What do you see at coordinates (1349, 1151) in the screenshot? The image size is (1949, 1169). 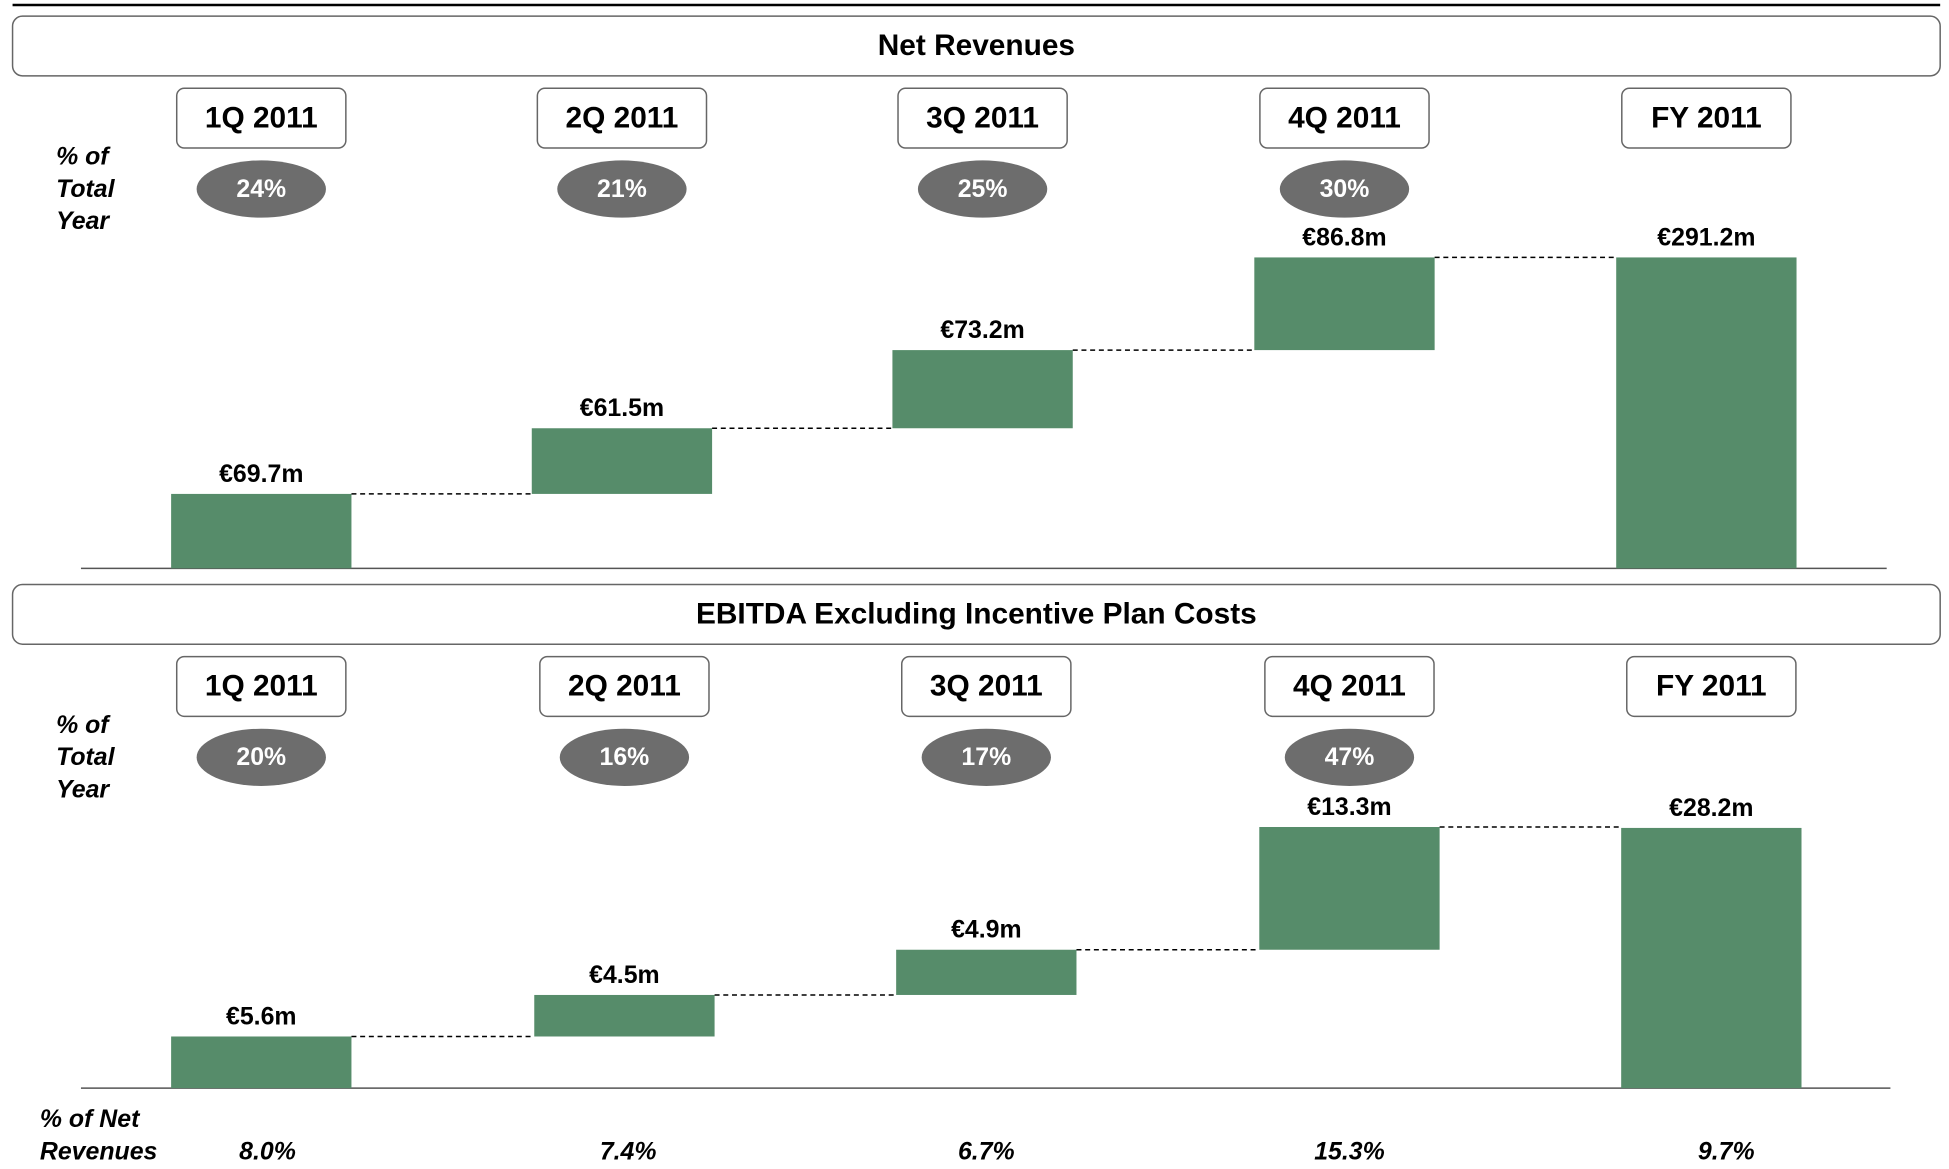 I see `margin-label: 15.3%` at bounding box center [1349, 1151].